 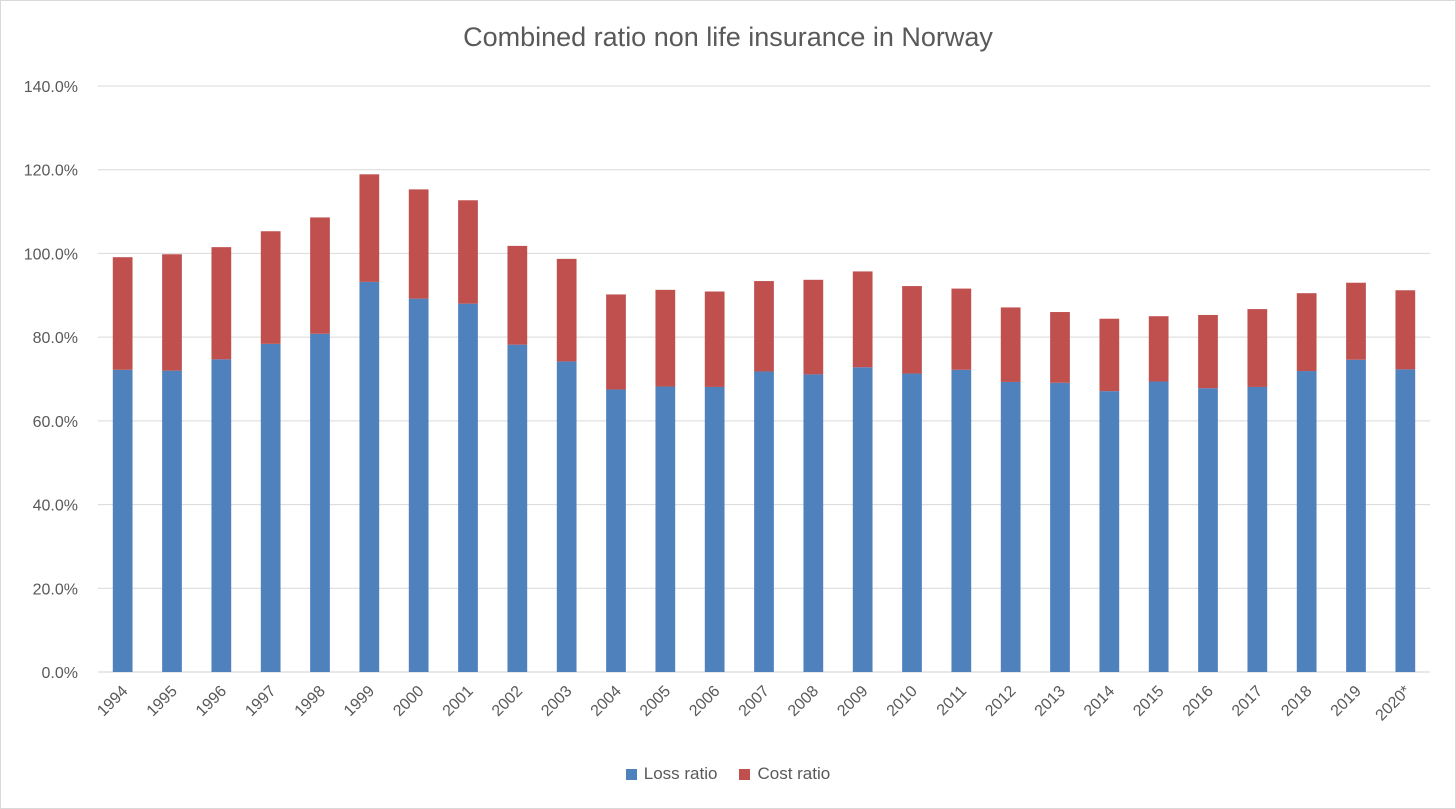 What do you see at coordinates (112, 701) in the screenshot?
I see `x-tick-label: 1994` at bounding box center [112, 701].